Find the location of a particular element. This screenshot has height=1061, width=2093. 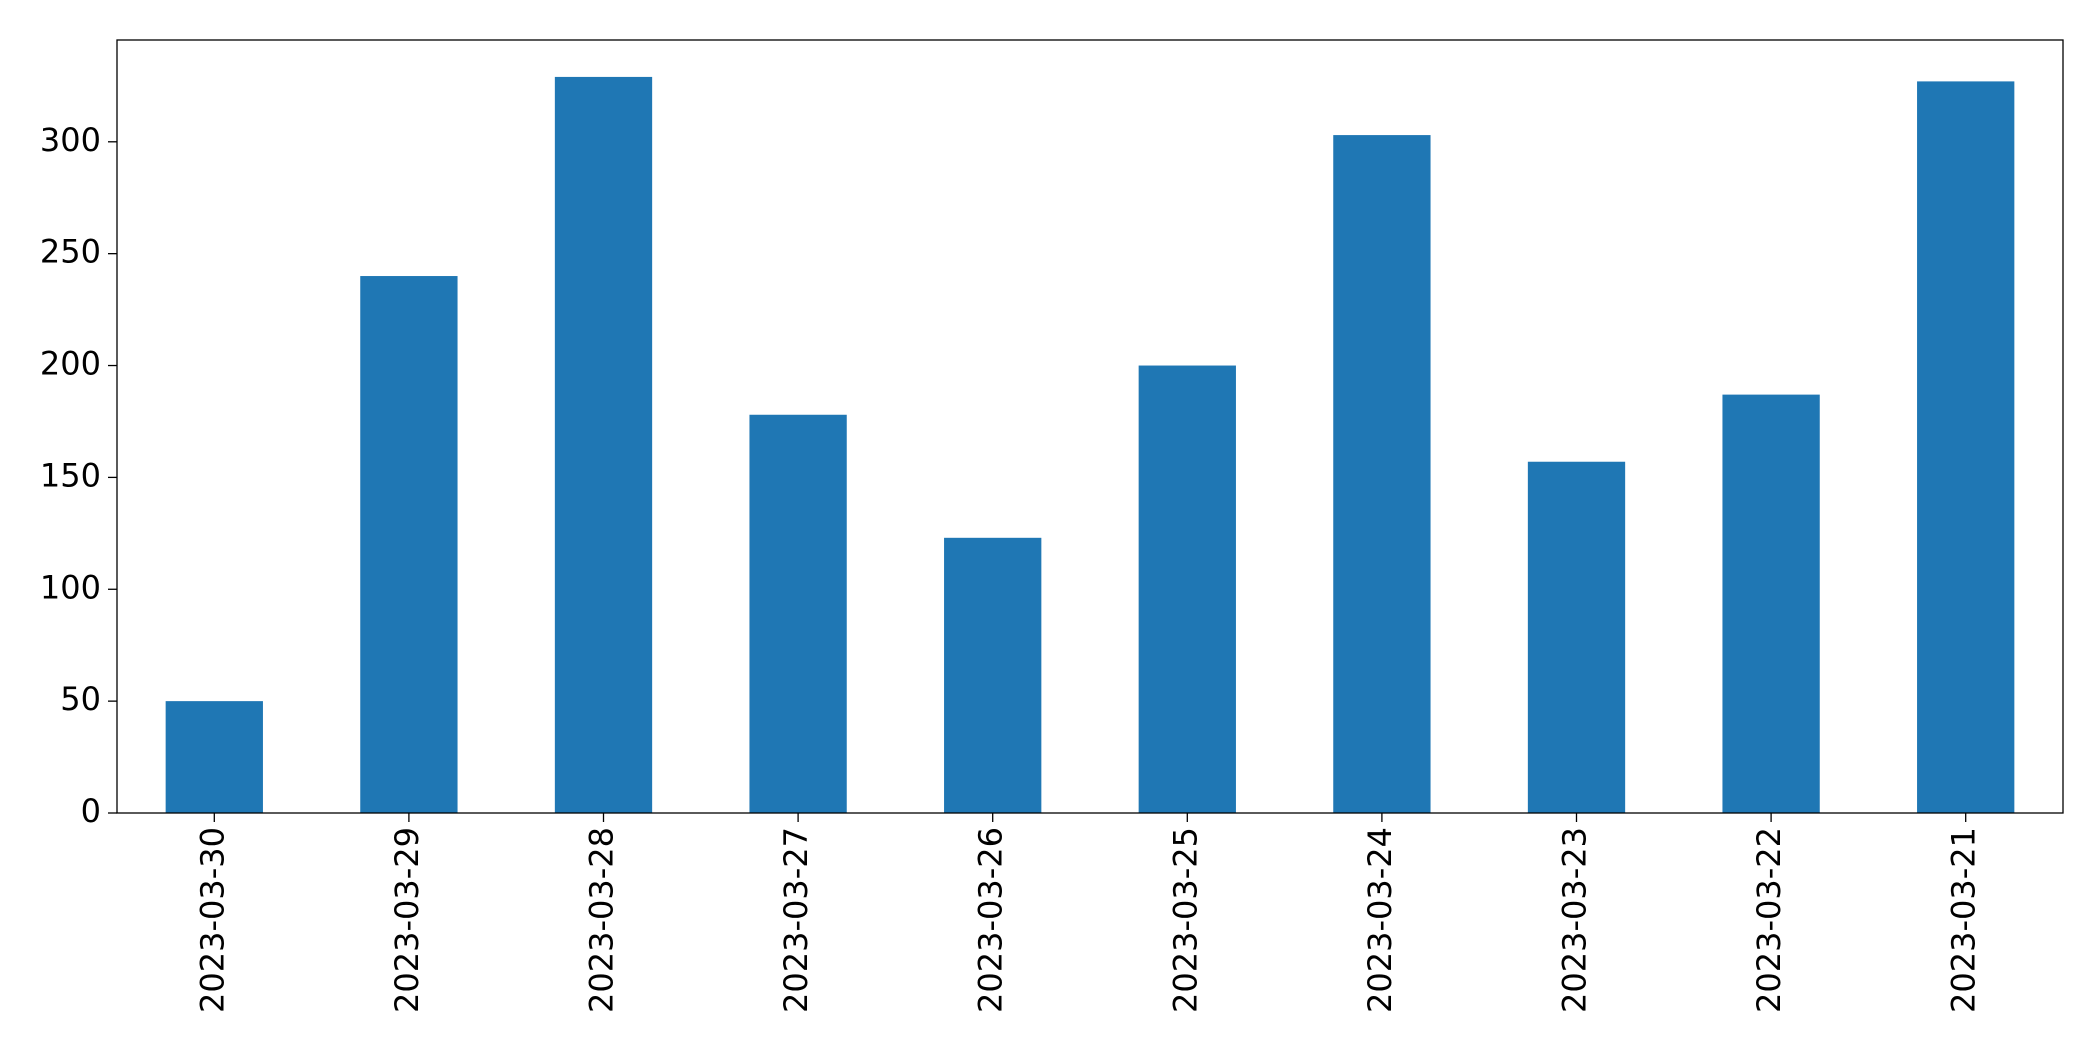

y-tick-label: 300 is located at coordinates (70, 140).